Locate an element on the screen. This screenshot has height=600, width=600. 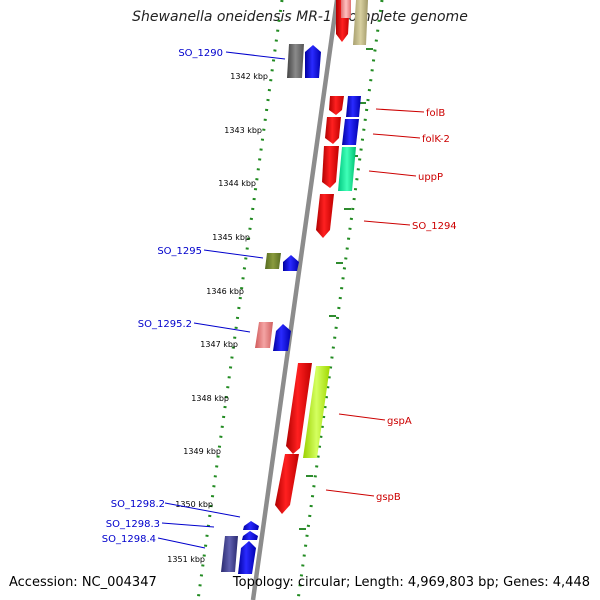
label-folb: folB is located at coordinates (435, 113).